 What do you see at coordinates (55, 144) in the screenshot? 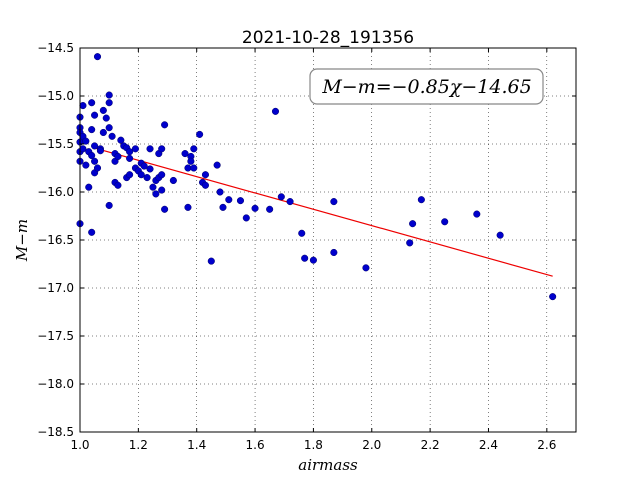
I see `y-tick-label: −15.5` at bounding box center [55, 144].